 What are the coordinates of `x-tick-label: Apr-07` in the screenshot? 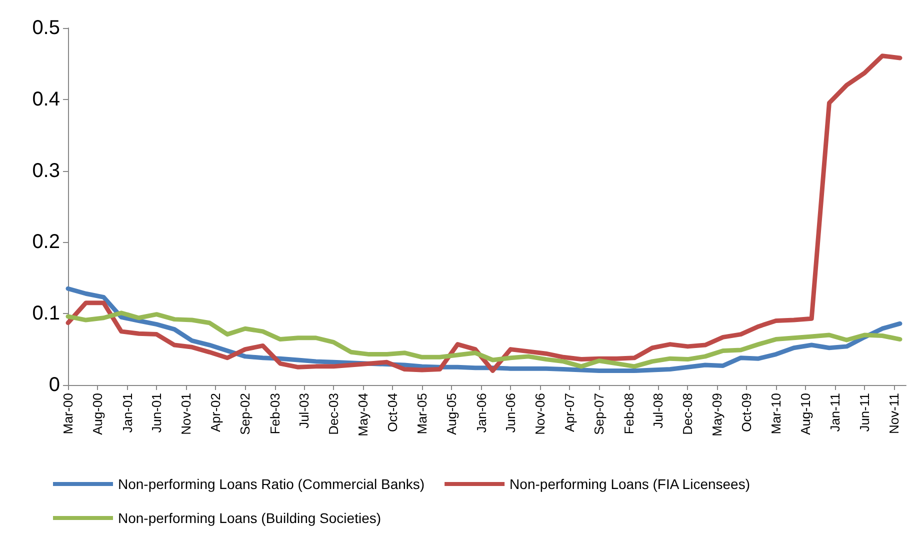 It's located at (569, 412).